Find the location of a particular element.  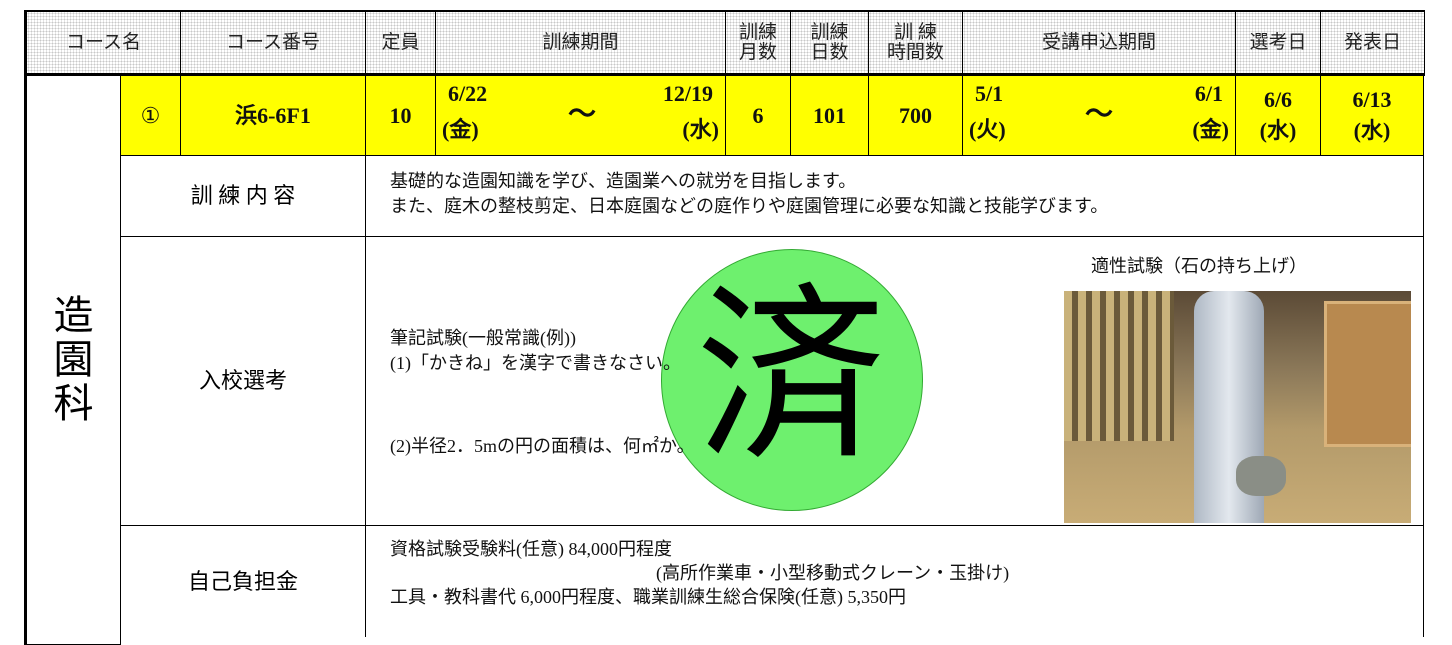

cost-line: (高所作業車・小型移動式クレーン・玉掛け) is located at coordinates (833, 573).